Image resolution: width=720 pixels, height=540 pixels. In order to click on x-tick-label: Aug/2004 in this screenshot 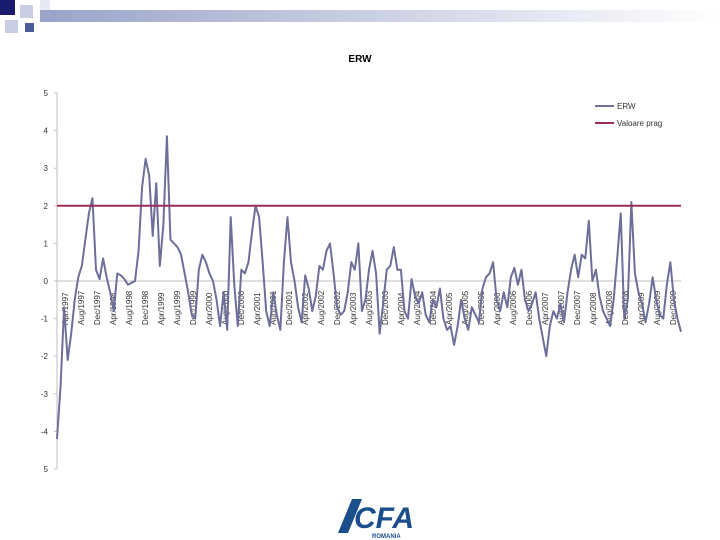, I will do `click(417, 307)`.